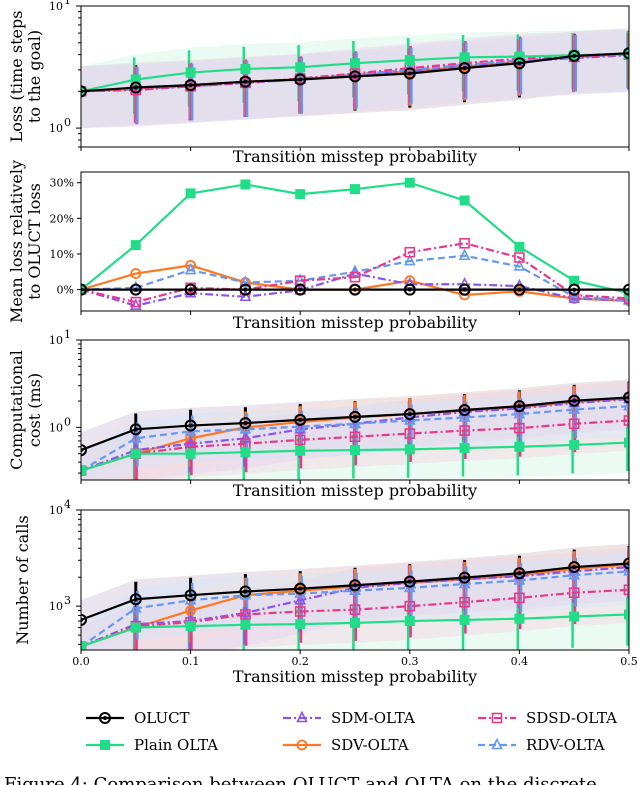  What do you see at coordinates (162, 718) in the screenshot?
I see `legend-label: OLUCT` at bounding box center [162, 718].